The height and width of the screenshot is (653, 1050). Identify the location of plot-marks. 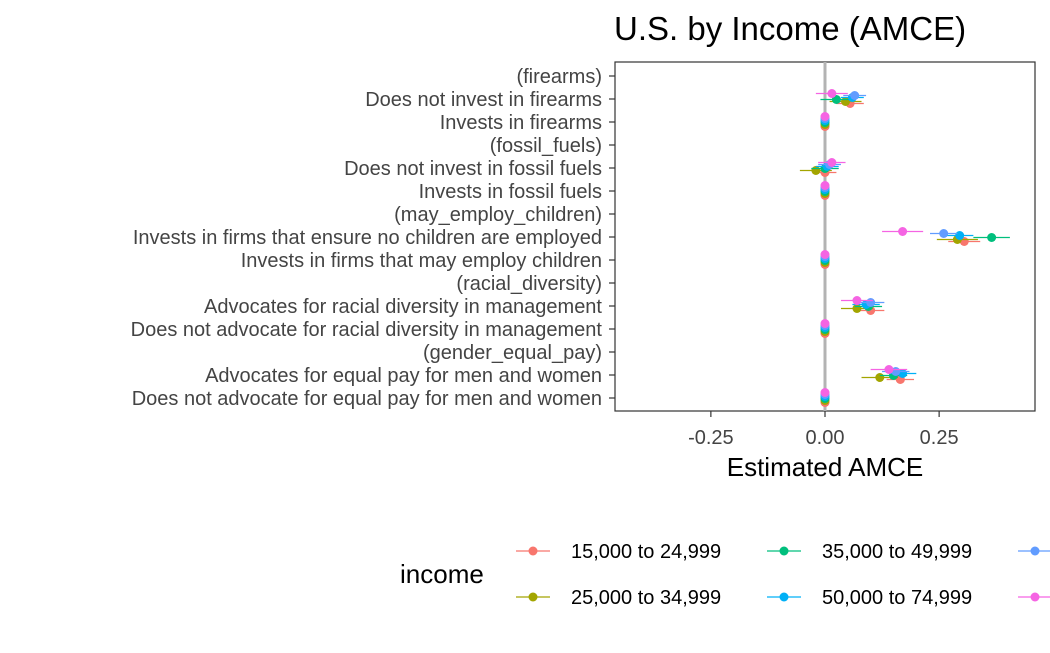
(904, 248).